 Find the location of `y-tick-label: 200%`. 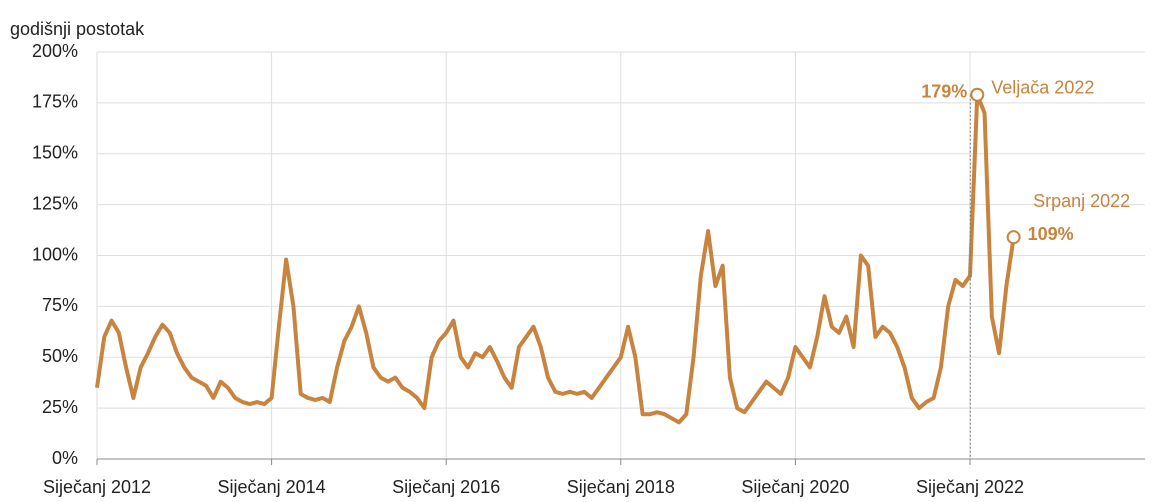

y-tick-label: 200% is located at coordinates (55, 51).